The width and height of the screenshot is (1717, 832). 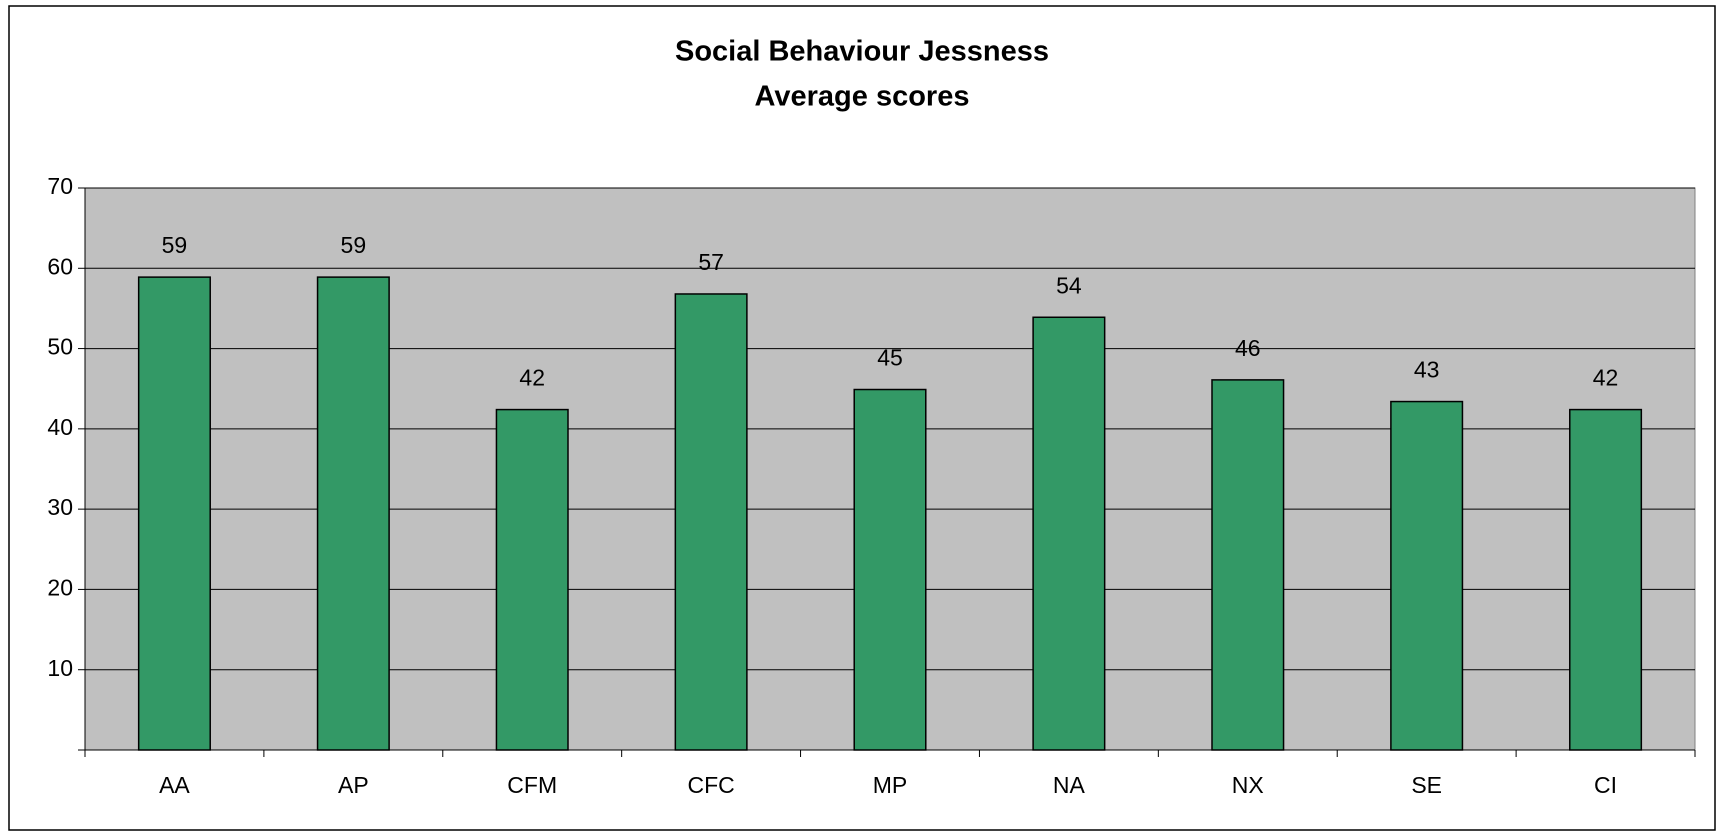 What do you see at coordinates (60, 186) in the screenshot?
I see `y-tick-label: 70` at bounding box center [60, 186].